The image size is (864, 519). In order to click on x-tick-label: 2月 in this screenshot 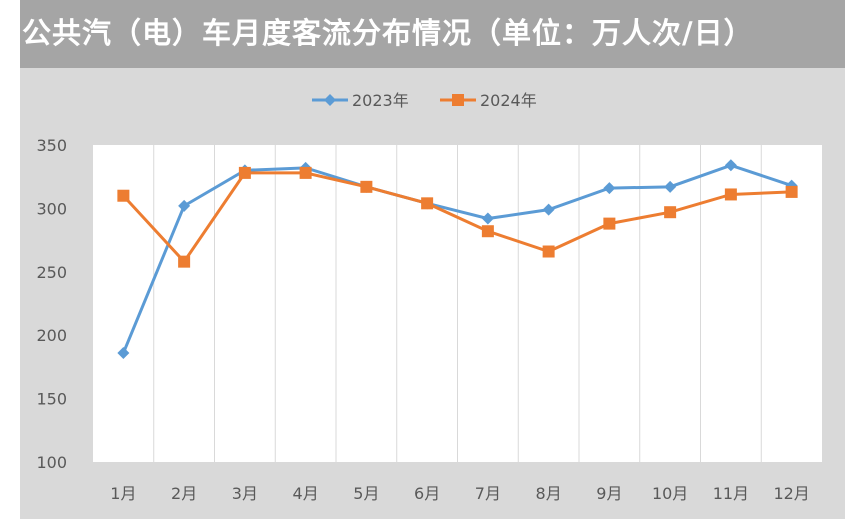, I will do `click(184, 493)`.